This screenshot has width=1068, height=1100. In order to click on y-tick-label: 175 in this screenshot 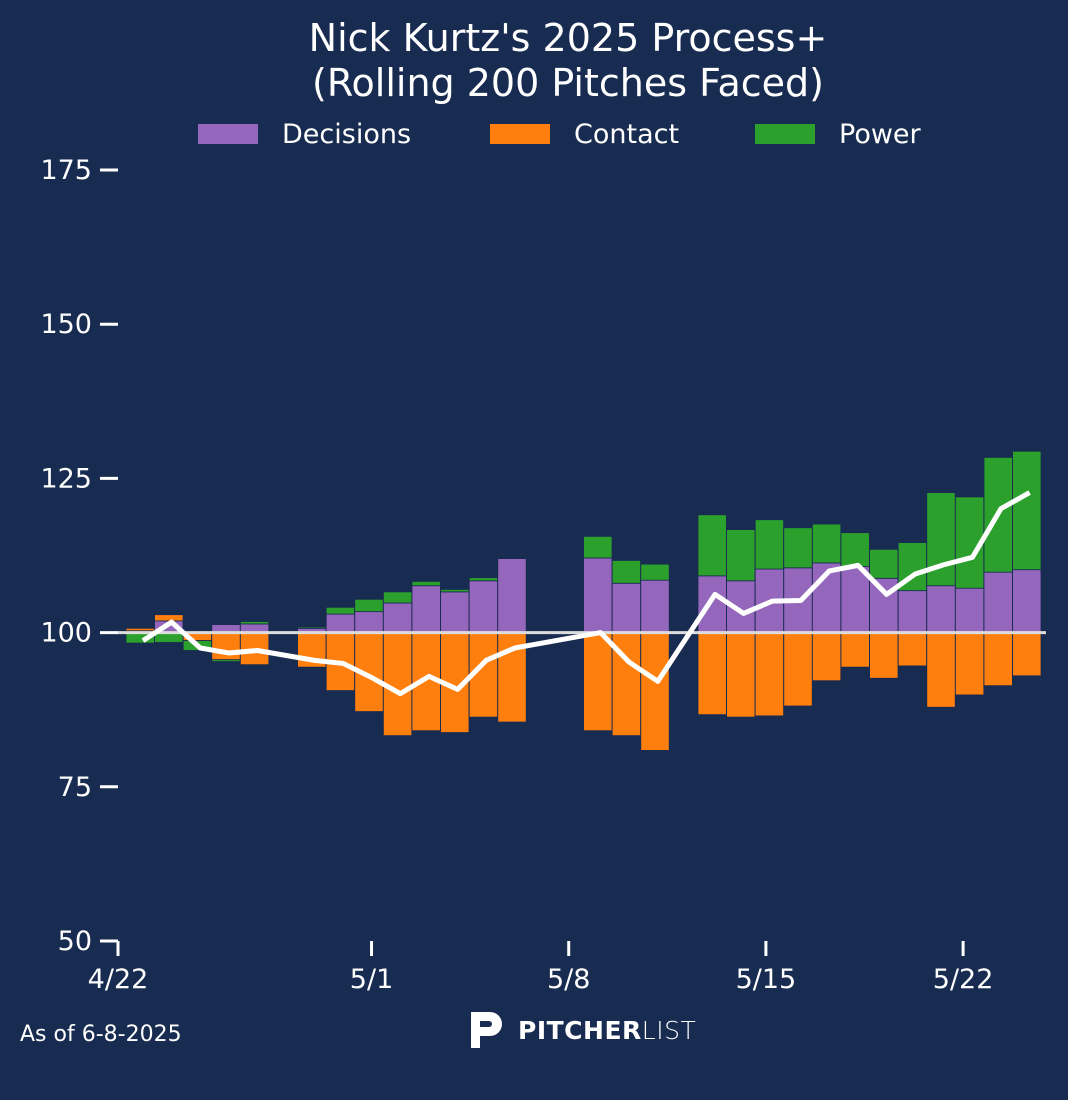, I will do `click(66, 170)`.